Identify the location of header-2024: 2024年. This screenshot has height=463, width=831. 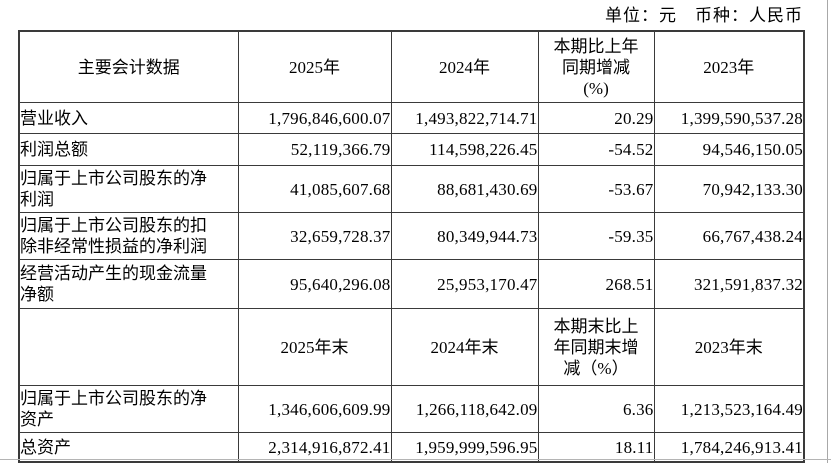
(464, 66).